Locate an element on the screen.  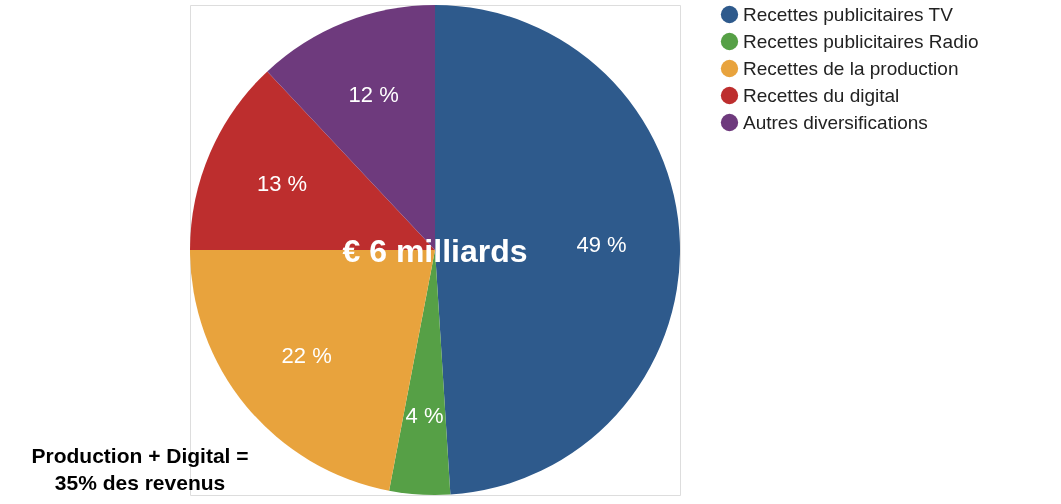
text: Production + Digital = 35% des revenus is located at coordinates (140, 469).